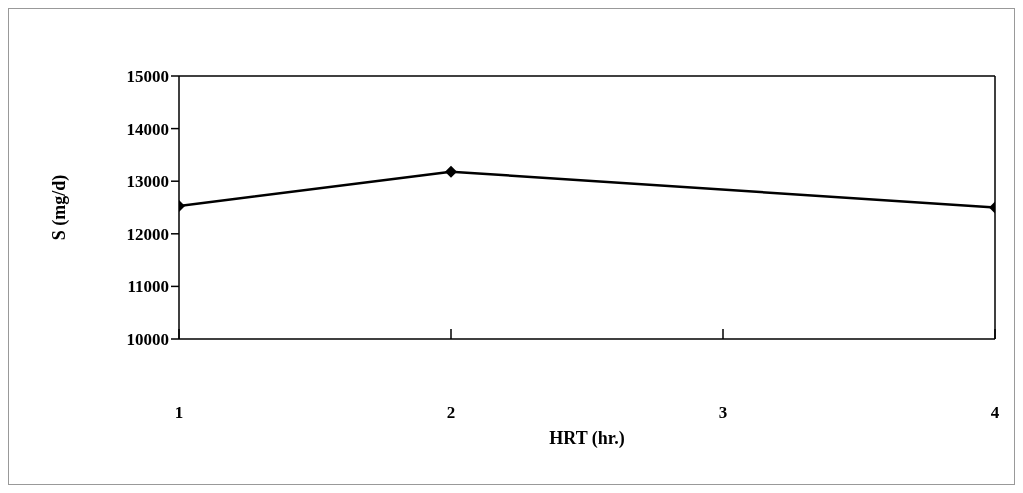 The image size is (1023, 493). Describe the element at coordinates (148, 287) in the screenshot. I see `y-tick-label: 11000` at that location.